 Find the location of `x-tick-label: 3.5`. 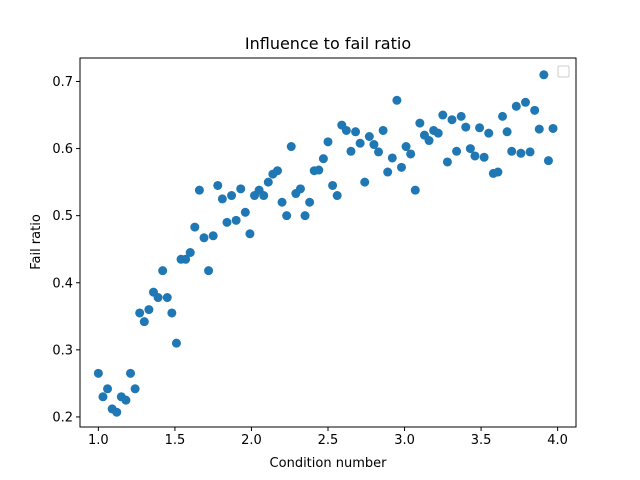

x-tick-label: 3.5 is located at coordinates (481, 440).